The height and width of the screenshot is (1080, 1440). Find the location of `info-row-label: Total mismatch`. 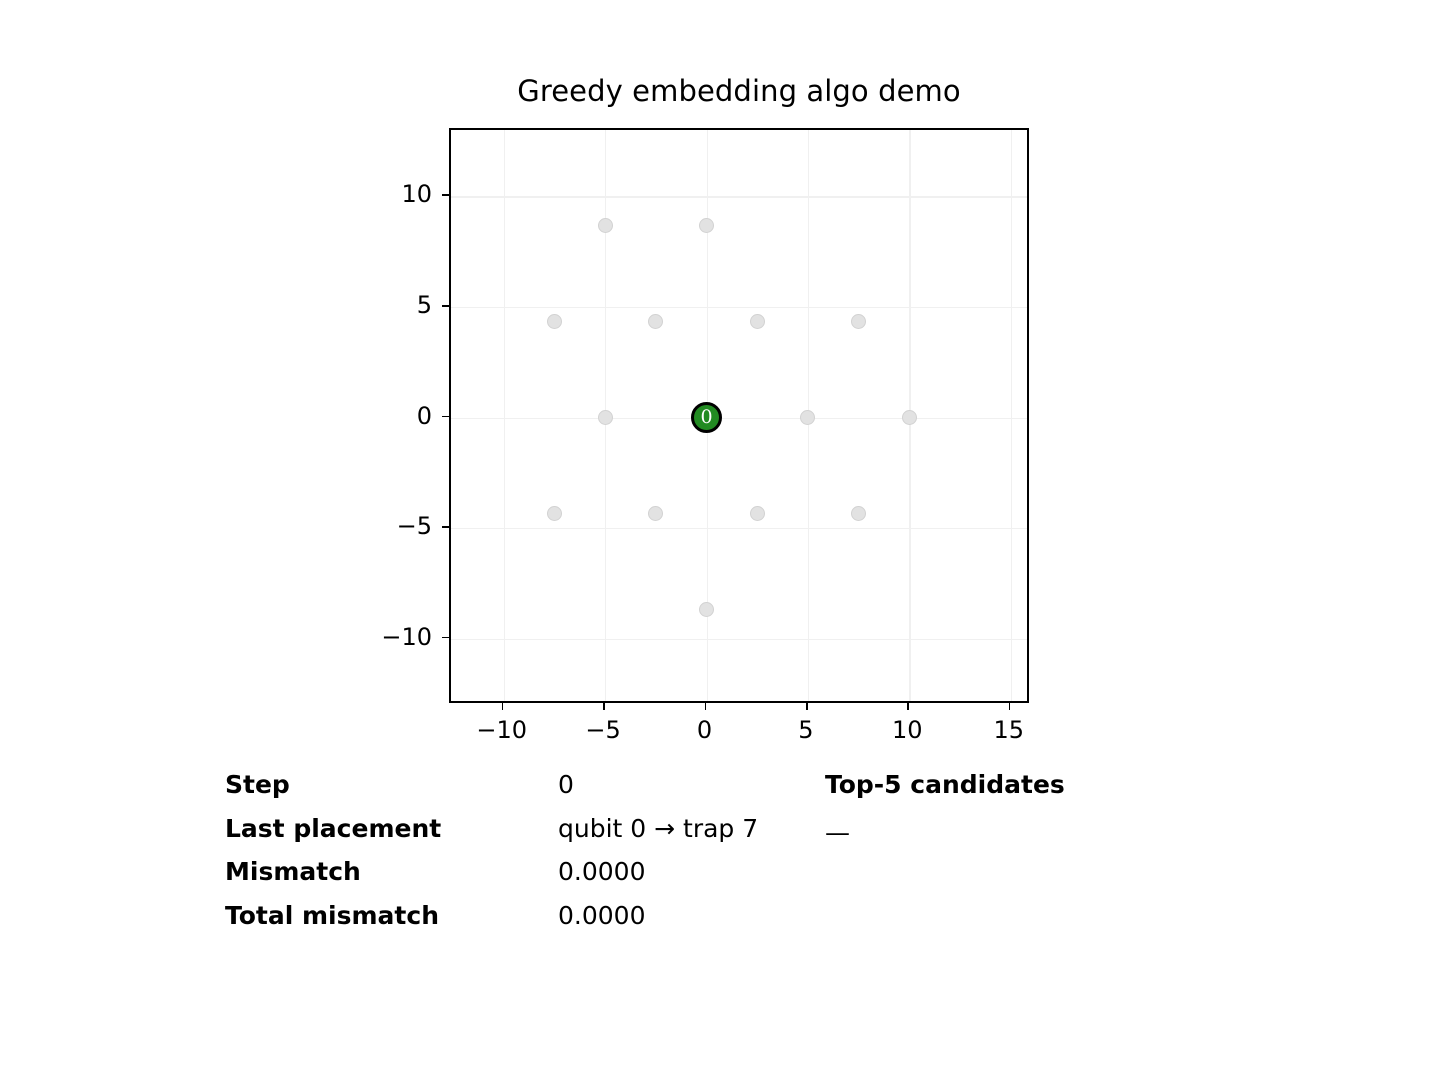

info-row-label: Total mismatch is located at coordinates (332, 915).